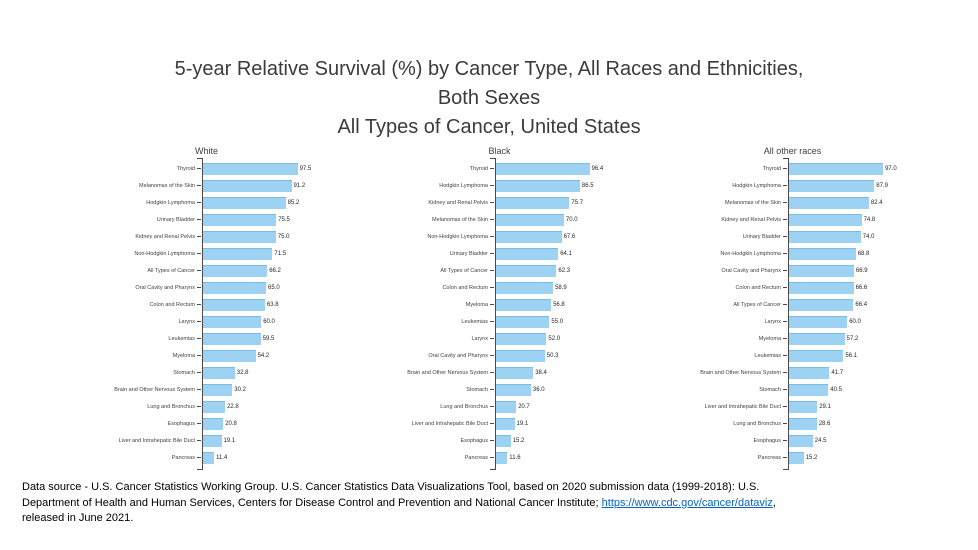 The height and width of the screenshot is (550, 978). What do you see at coordinates (552, 355) in the screenshot?
I see `value-label: 50.3` at bounding box center [552, 355].